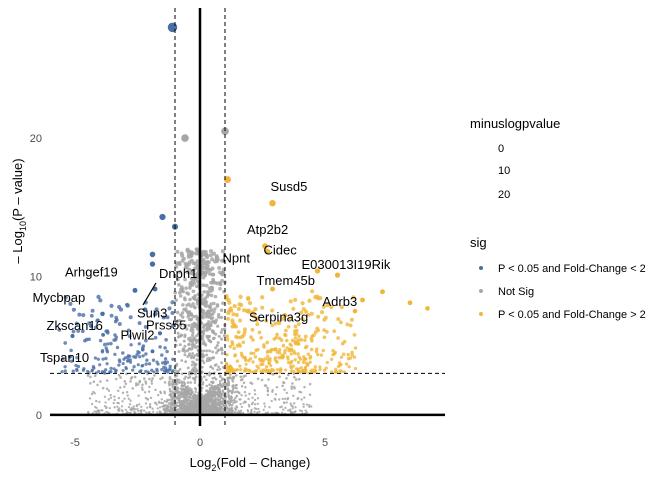 The image size is (672, 485). I want to click on y-tick-labels: 0 10 20, so click(36, 277).